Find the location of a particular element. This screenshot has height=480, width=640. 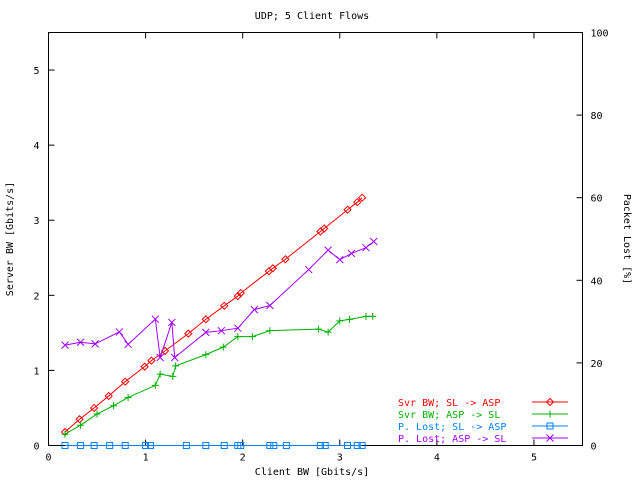

x-axis-label: Client BW [Gbits/s] is located at coordinates (312, 472).